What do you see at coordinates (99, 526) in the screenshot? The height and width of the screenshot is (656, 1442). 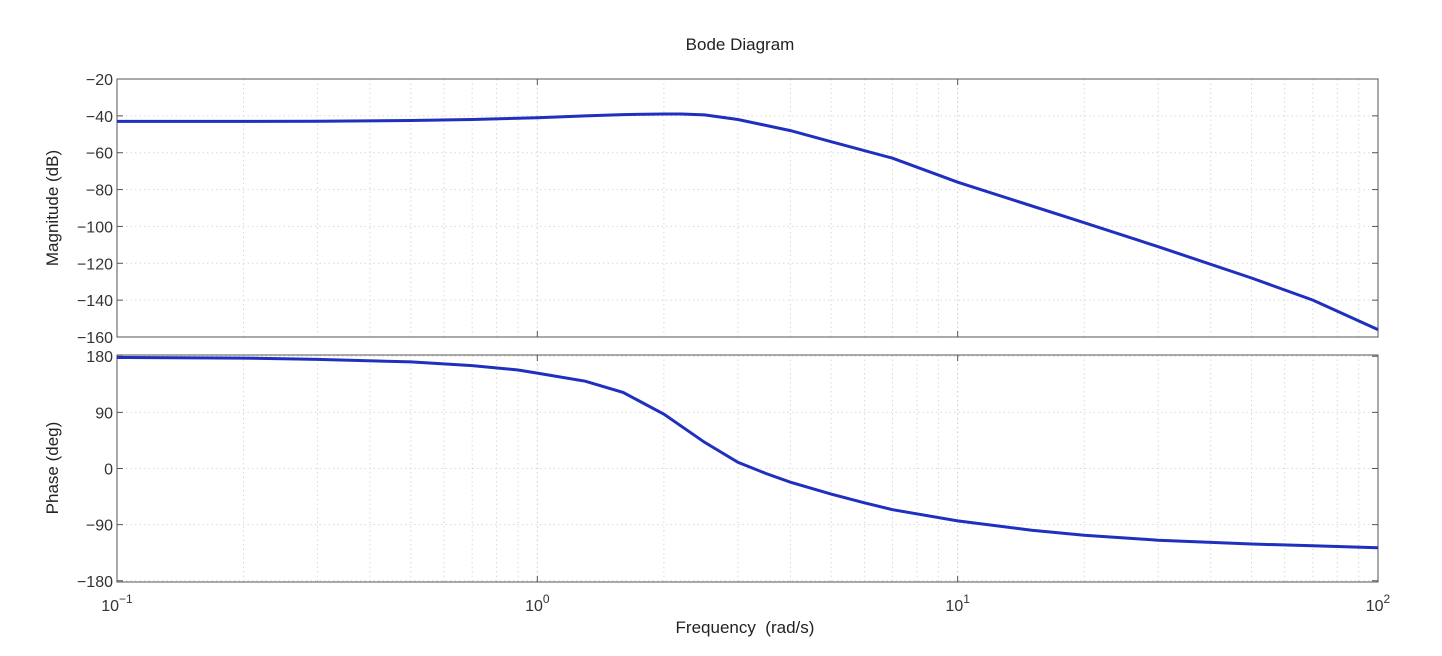 I see `y-tick-label: −90` at bounding box center [99, 526].